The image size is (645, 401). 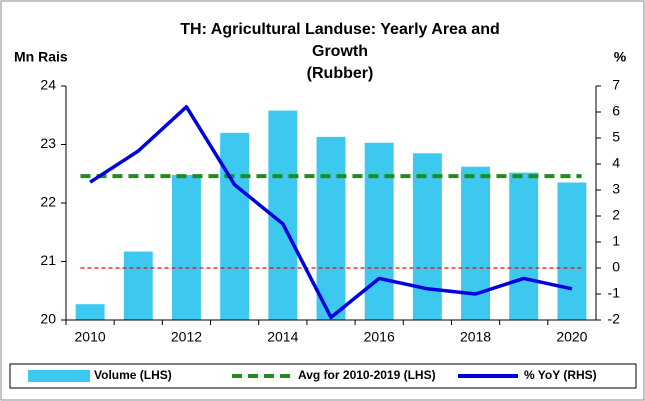 What do you see at coordinates (620, 57) in the screenshot?
I see `y2-axis-label: %` at bounding box center [620, 57].